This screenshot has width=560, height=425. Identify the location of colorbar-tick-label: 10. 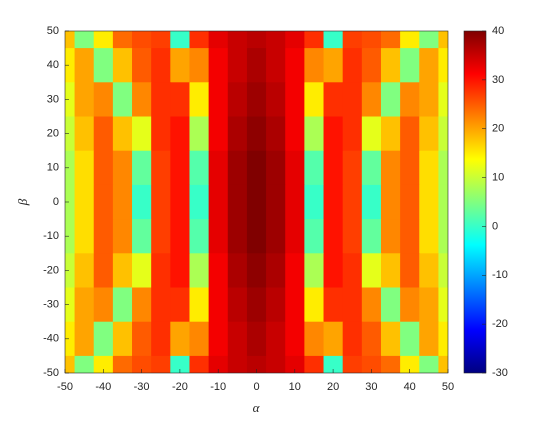
(498, 177).